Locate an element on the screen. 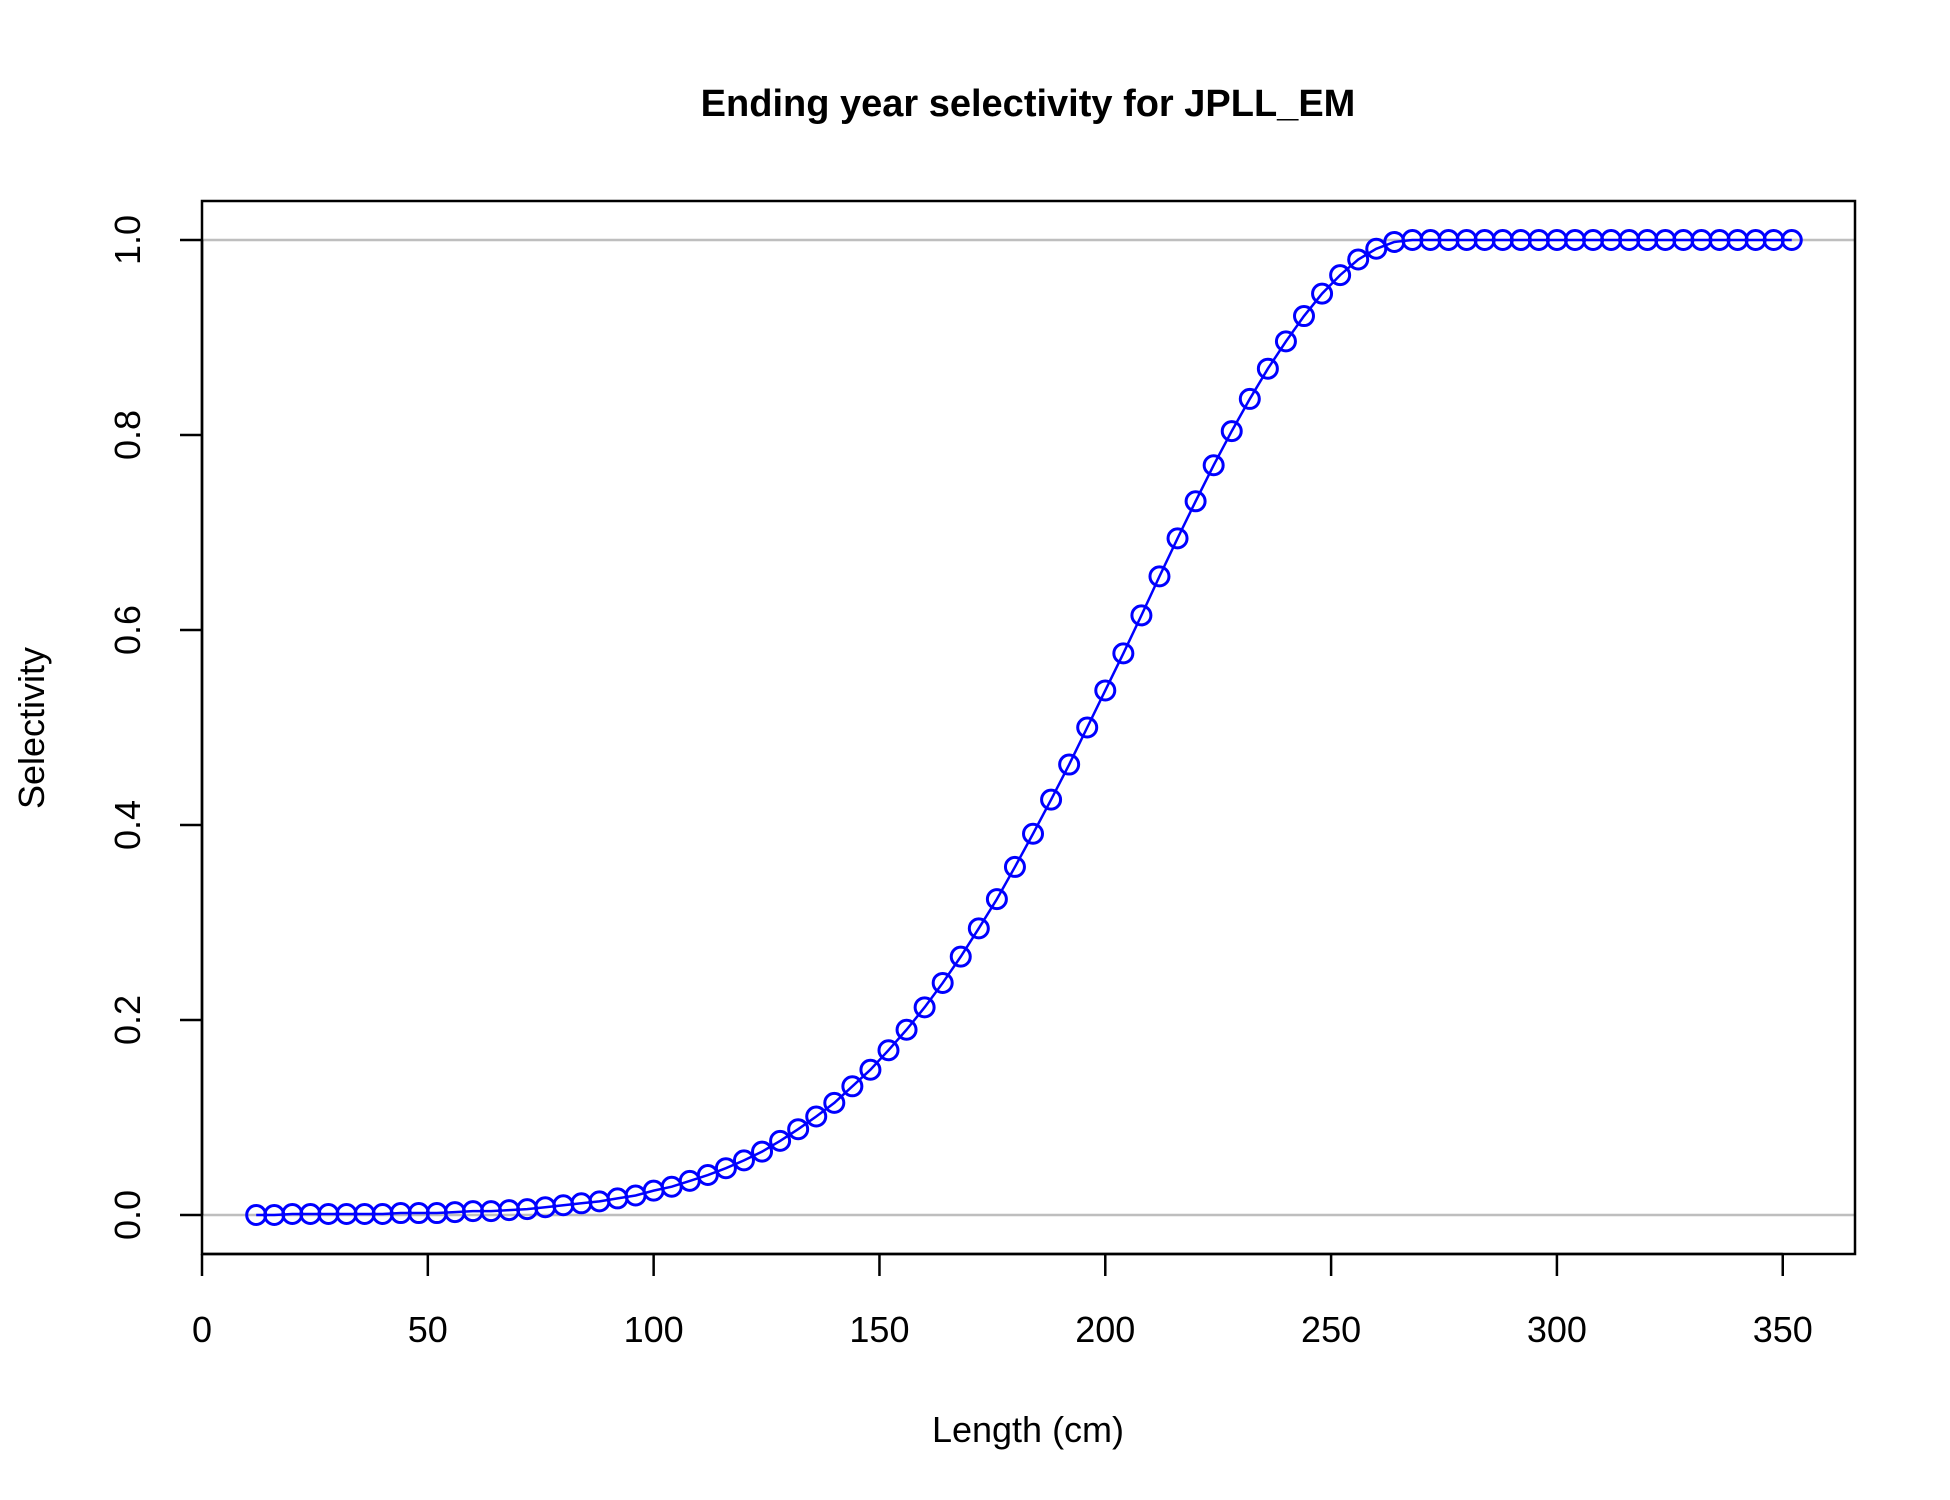 This screenshot has height=1500, width=1950. chart-title: Ending year selectivity for JPLL_EM is located at coordinates (1028, 104).